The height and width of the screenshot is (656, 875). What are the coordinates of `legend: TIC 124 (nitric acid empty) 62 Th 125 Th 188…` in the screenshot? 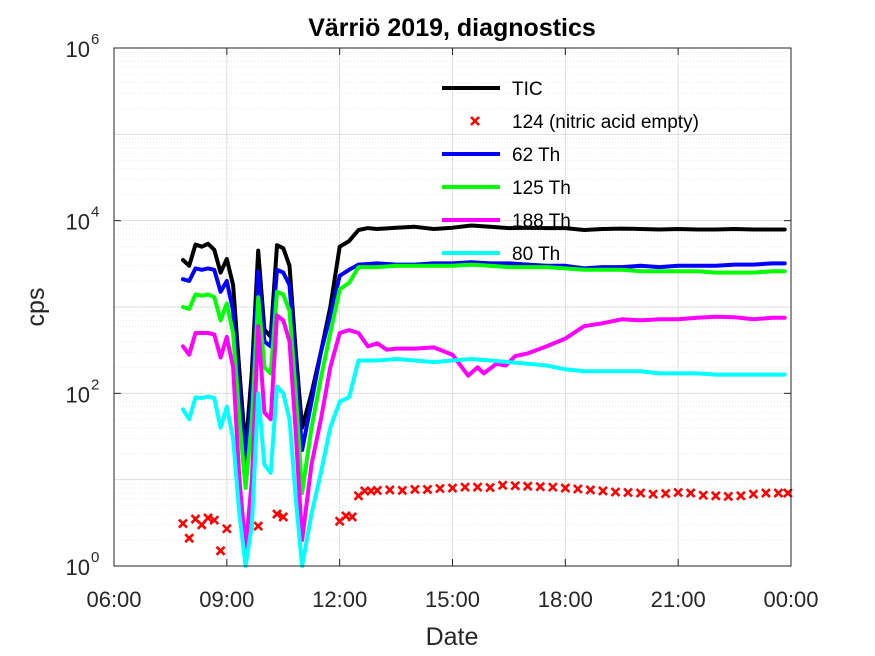 It's located at (570, 172).